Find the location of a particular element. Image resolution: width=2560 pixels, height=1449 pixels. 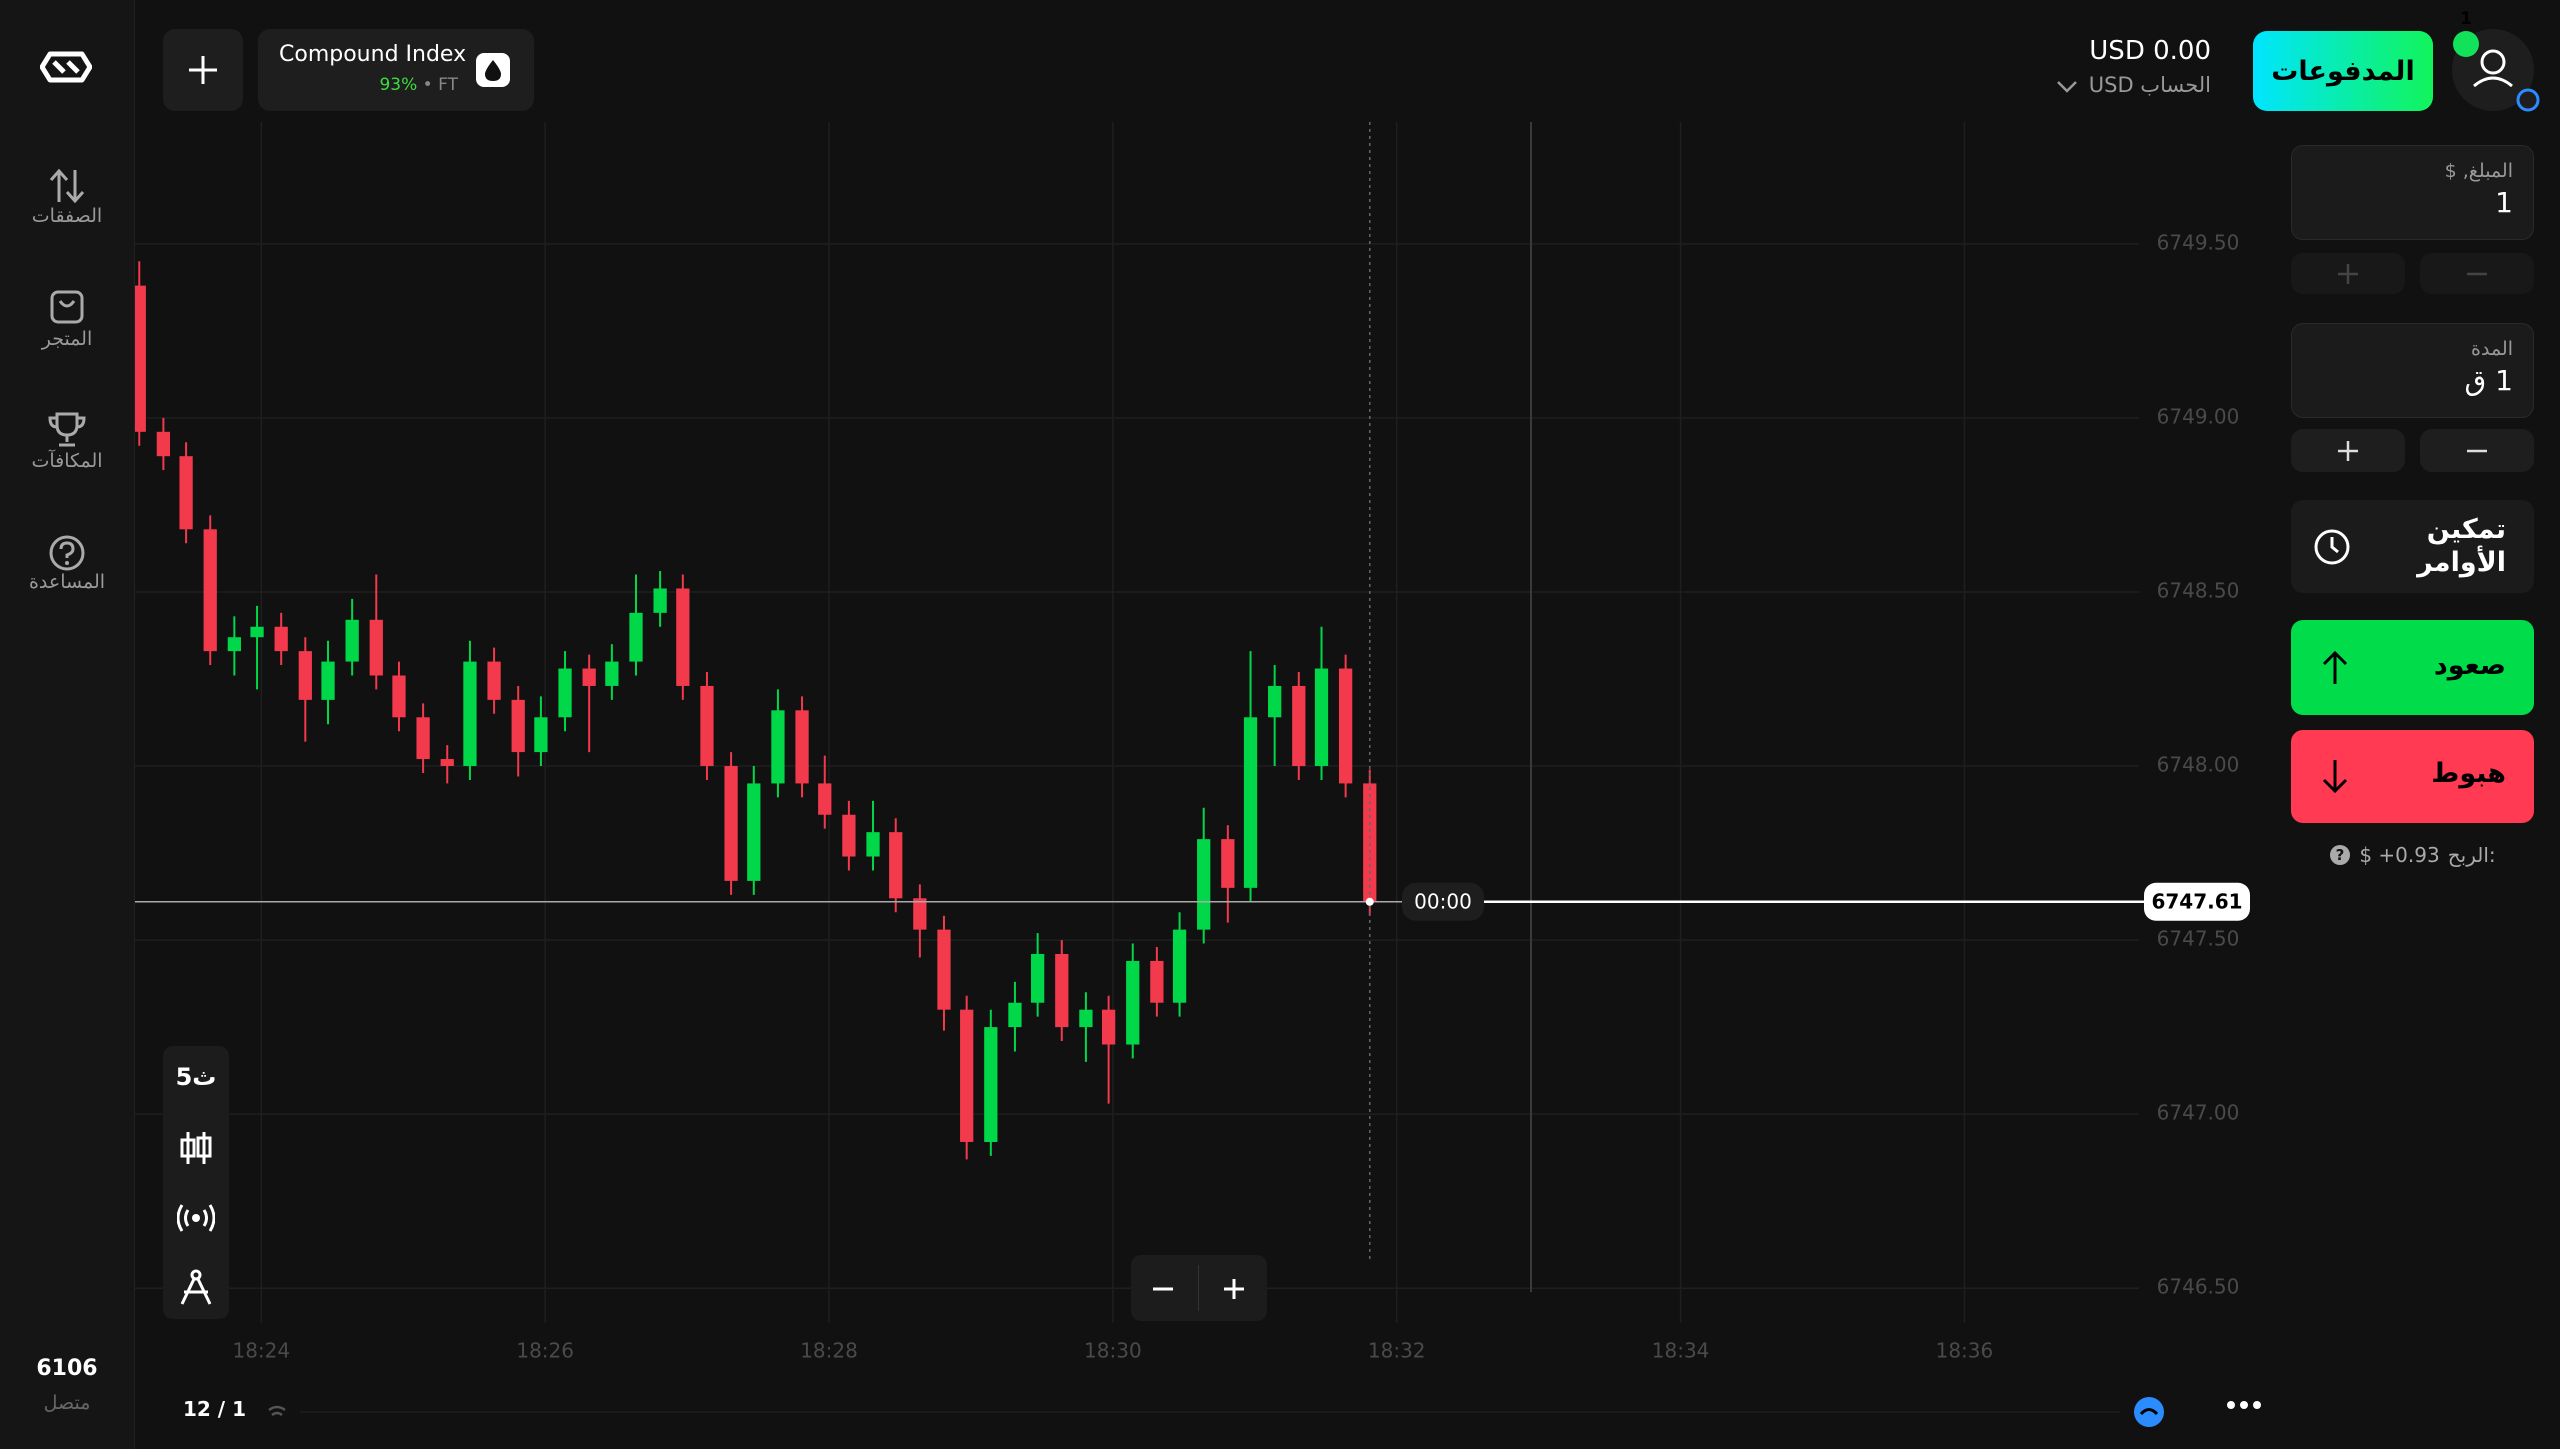

zoom-out is located at coordinates (1163, 1289).